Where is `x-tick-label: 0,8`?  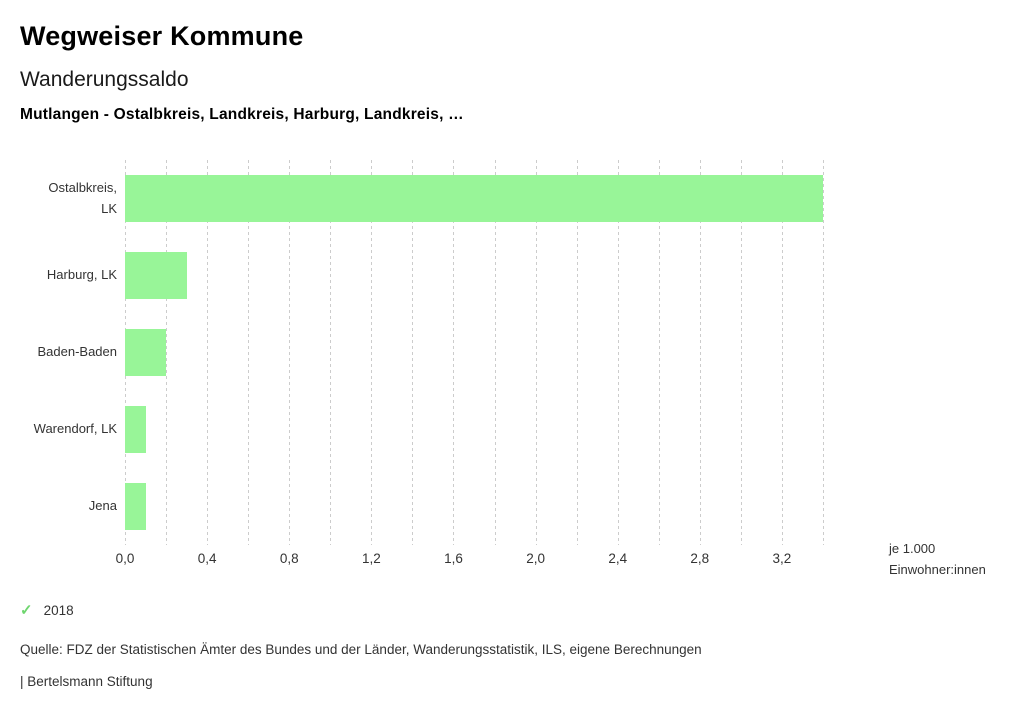 x-tick-label: 0,8 is located at coordinates (289, 558).